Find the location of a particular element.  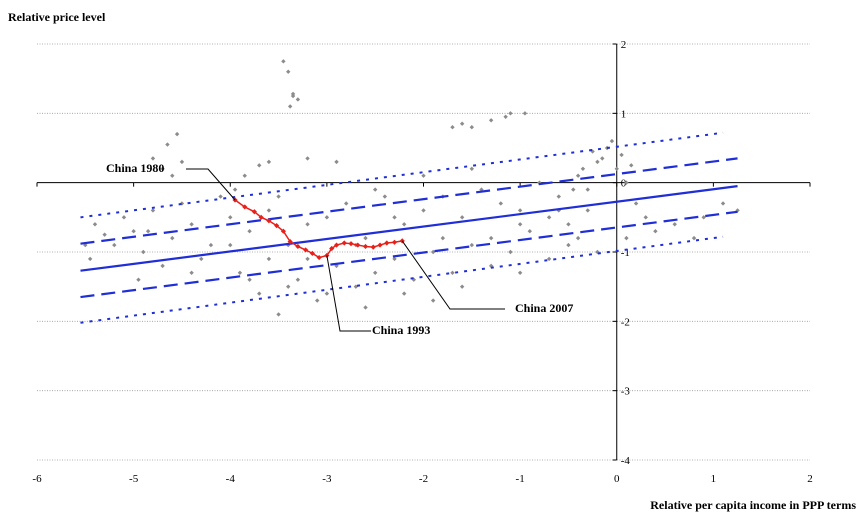

annotation-label: China 2007 is located at coordinates (544, 308).